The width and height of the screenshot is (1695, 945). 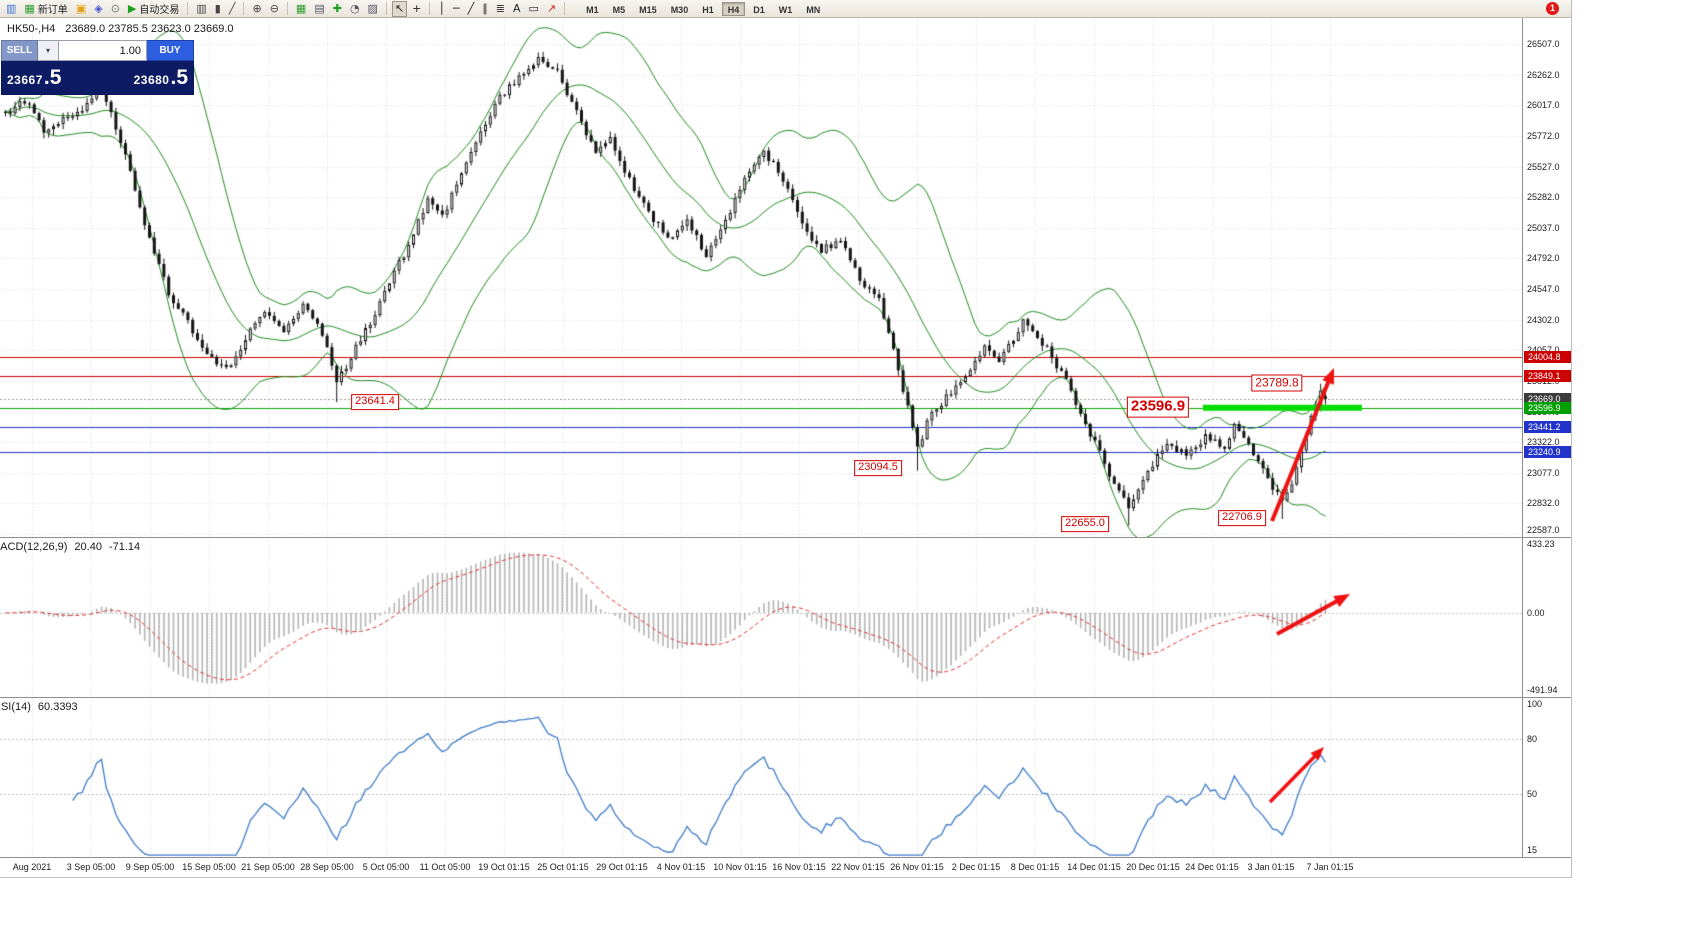 I want to click on label-button: ▭, so click(x=534, y=9).